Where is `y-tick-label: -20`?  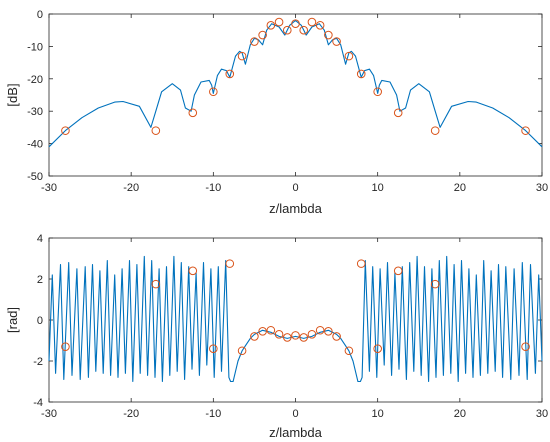 y-tick-label: -20 is located at coordinates (35, 80).